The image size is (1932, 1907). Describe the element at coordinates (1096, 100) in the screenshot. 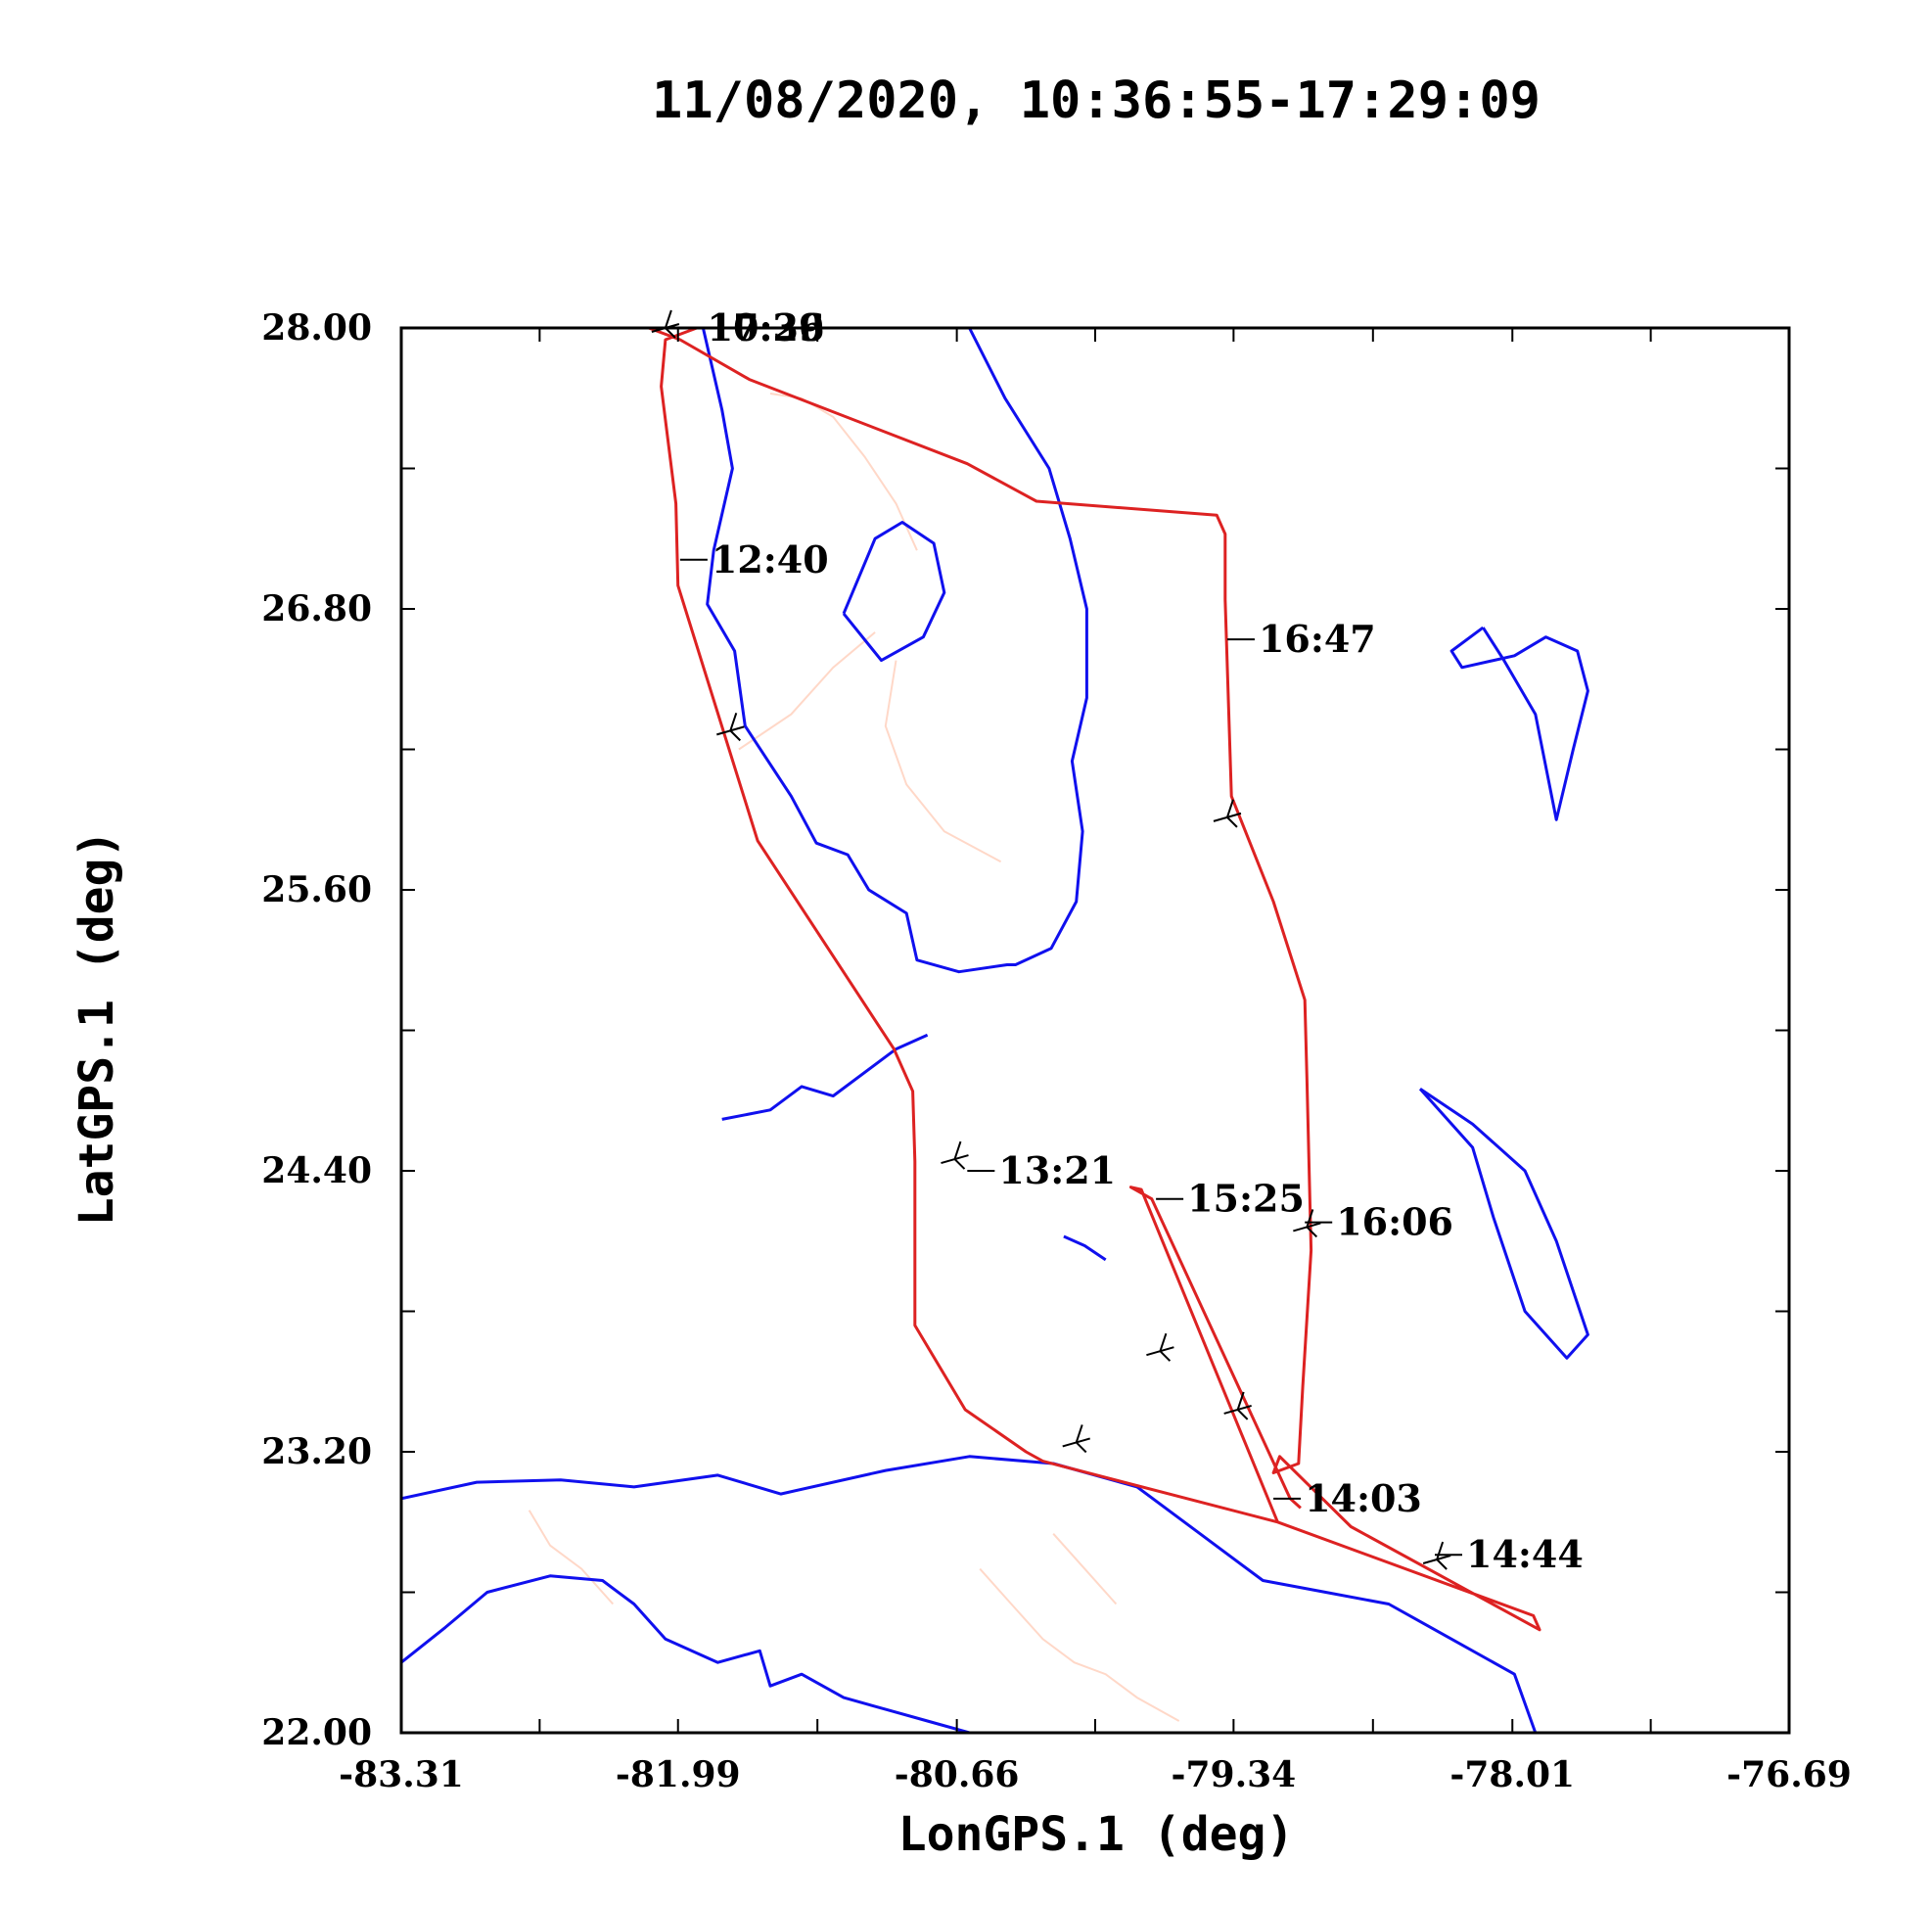

I see `chart-title: 11/08/2020, 10:36:55-17:29:09` at that location.